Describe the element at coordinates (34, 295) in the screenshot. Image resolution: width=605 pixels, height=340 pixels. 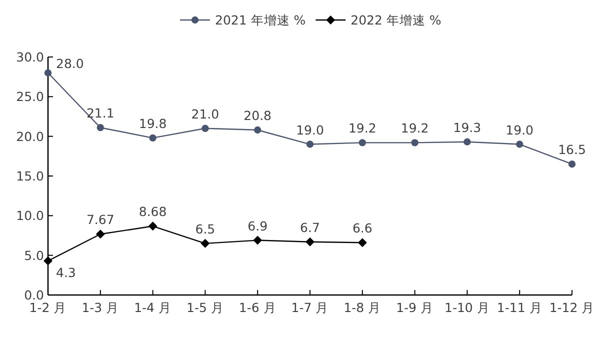
I see `y-tick-label: 0.0` at that location.